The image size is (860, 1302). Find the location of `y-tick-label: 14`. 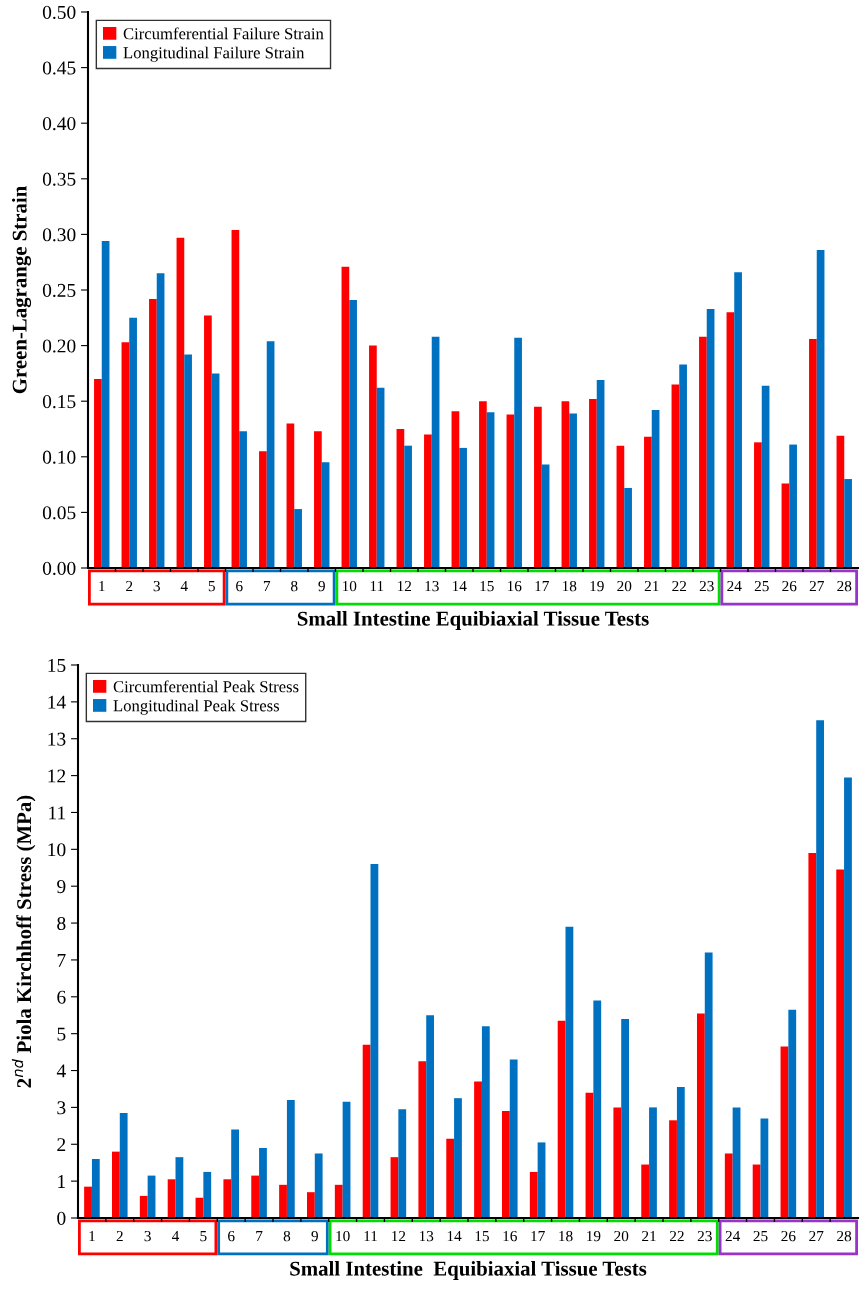

y-tick-label: 14 is located at coordinates (57, 702).